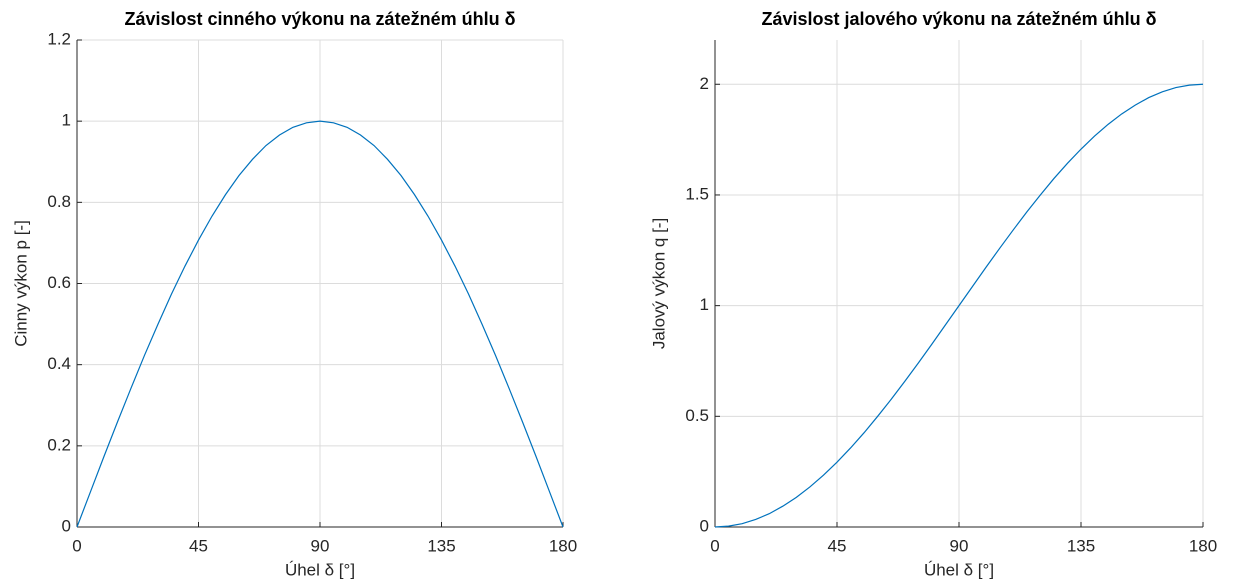 The width and height of the screenshot is (1242, 582). Describe the element at coordinates (59, 38) in the screenshot. I see `y-tick-label: 1.2` at that location.